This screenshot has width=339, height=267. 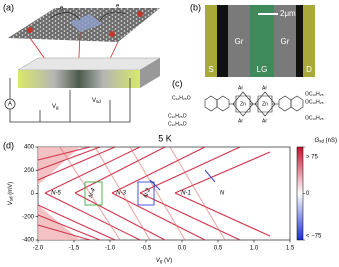 I want to click on panel-label: (c), so click(x=177, y=83).